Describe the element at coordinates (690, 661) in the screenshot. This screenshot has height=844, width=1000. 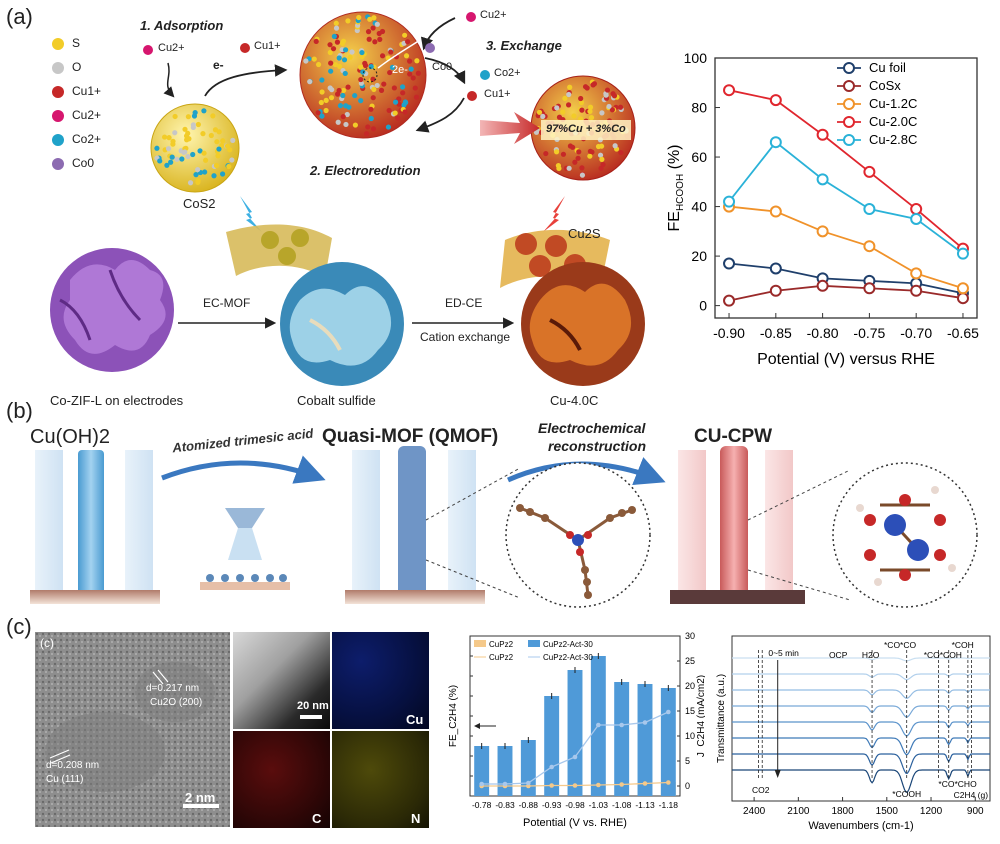
I see `y2-tick-label: 25` at that location.